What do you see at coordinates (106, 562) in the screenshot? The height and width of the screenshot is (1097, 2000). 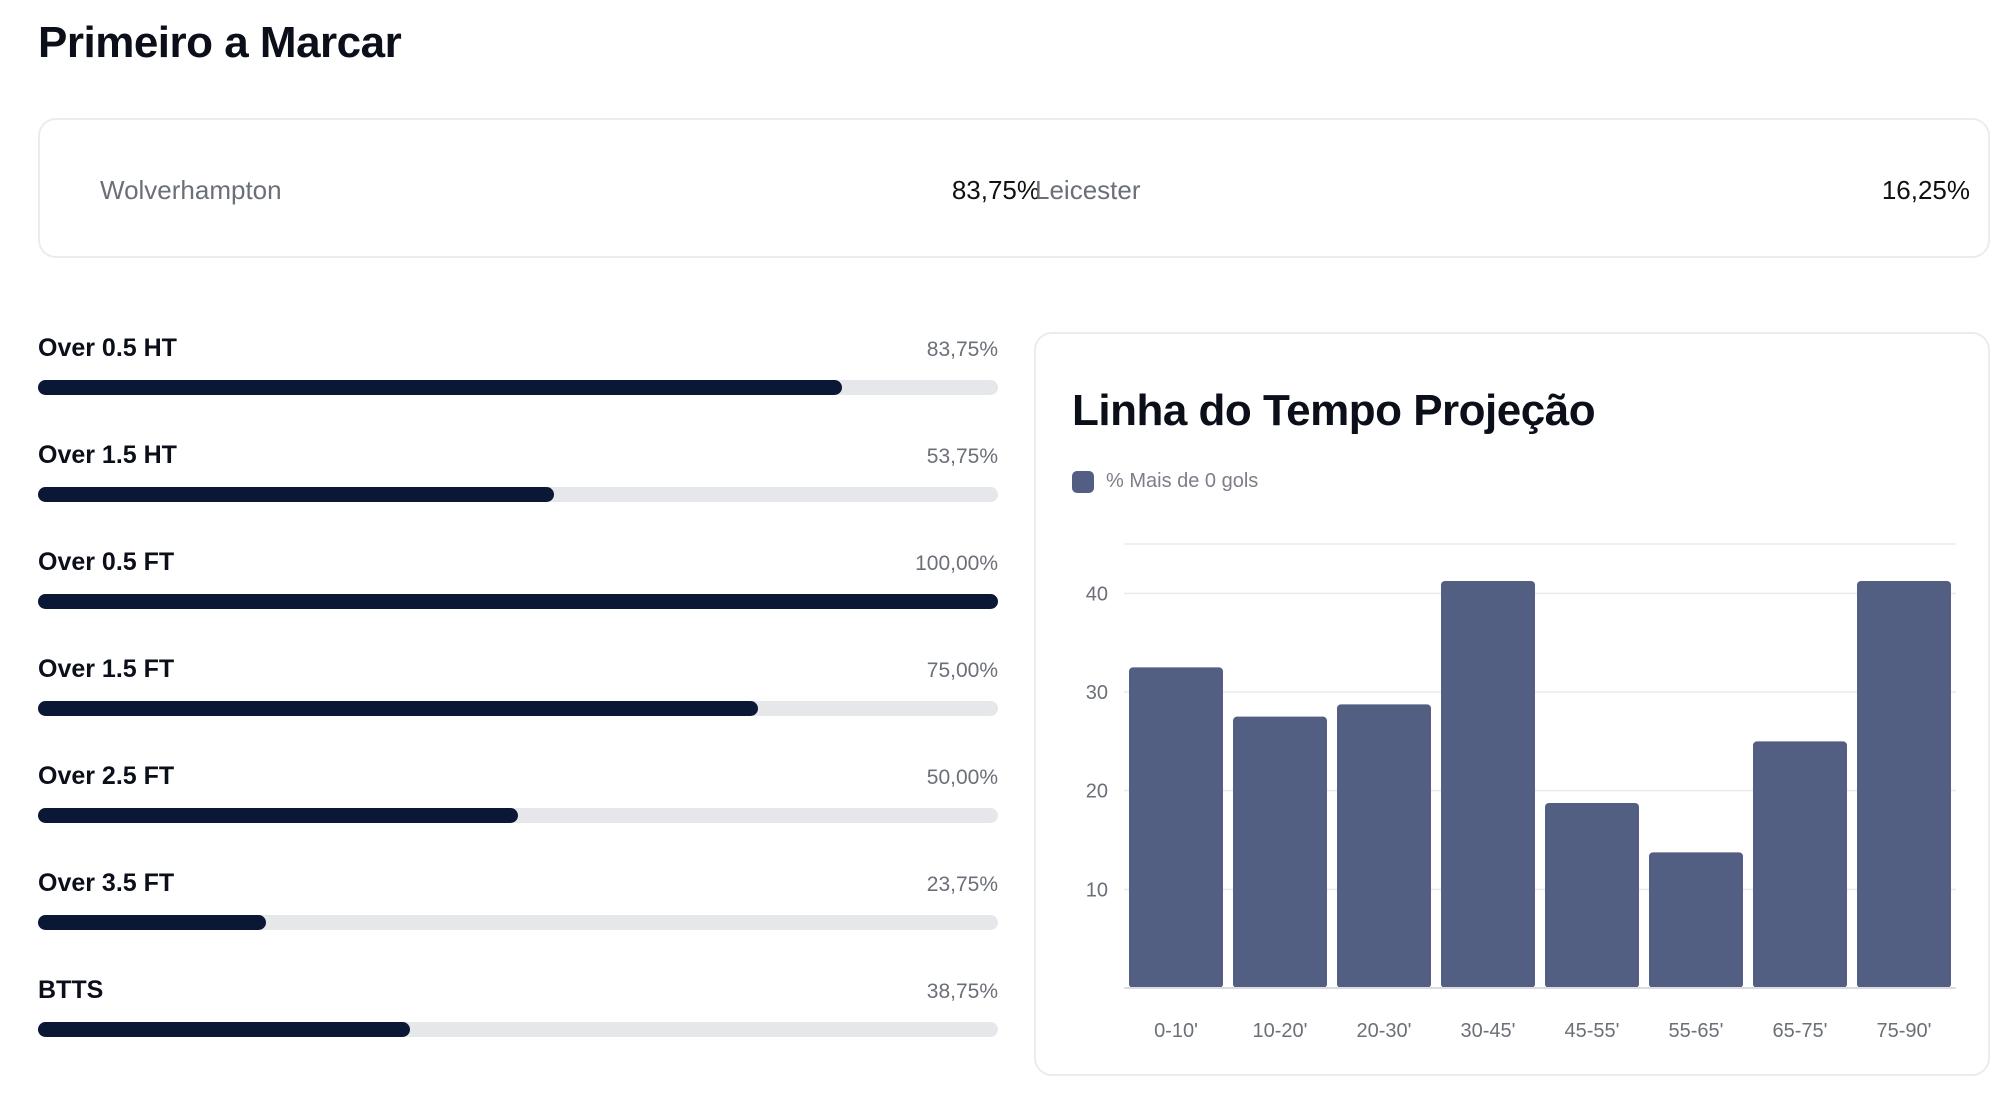 I see `market-label: Over 0.5 FT` at bounding box center [106, 562].